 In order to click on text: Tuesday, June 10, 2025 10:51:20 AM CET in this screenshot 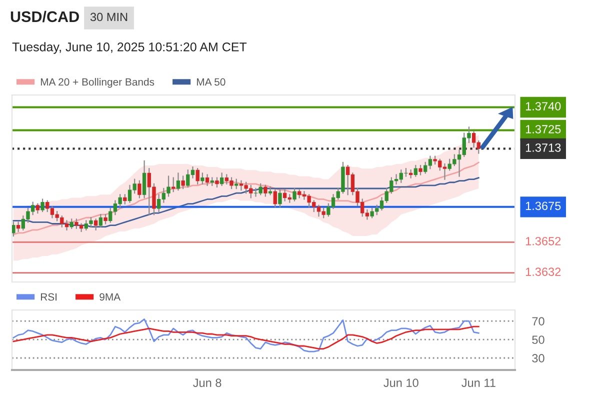, I will do `click(129, 48)`.